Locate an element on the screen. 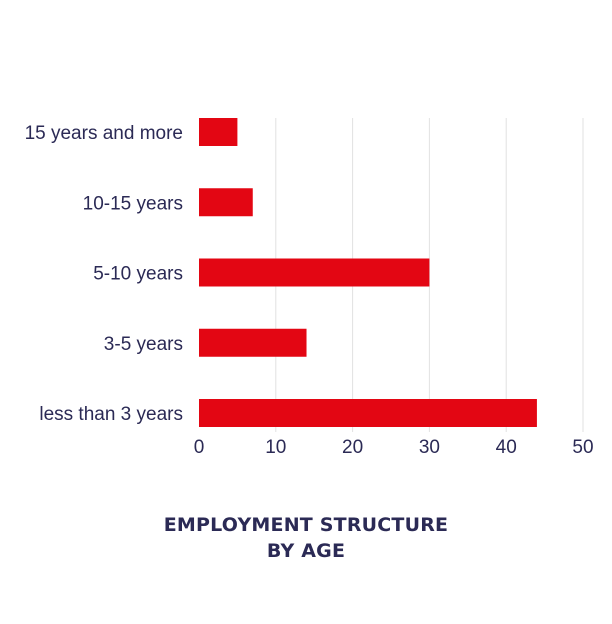 The width and height of the screenshot is (612, 624). x-tick-label-20: 20 is located at coordinates (352, 447).